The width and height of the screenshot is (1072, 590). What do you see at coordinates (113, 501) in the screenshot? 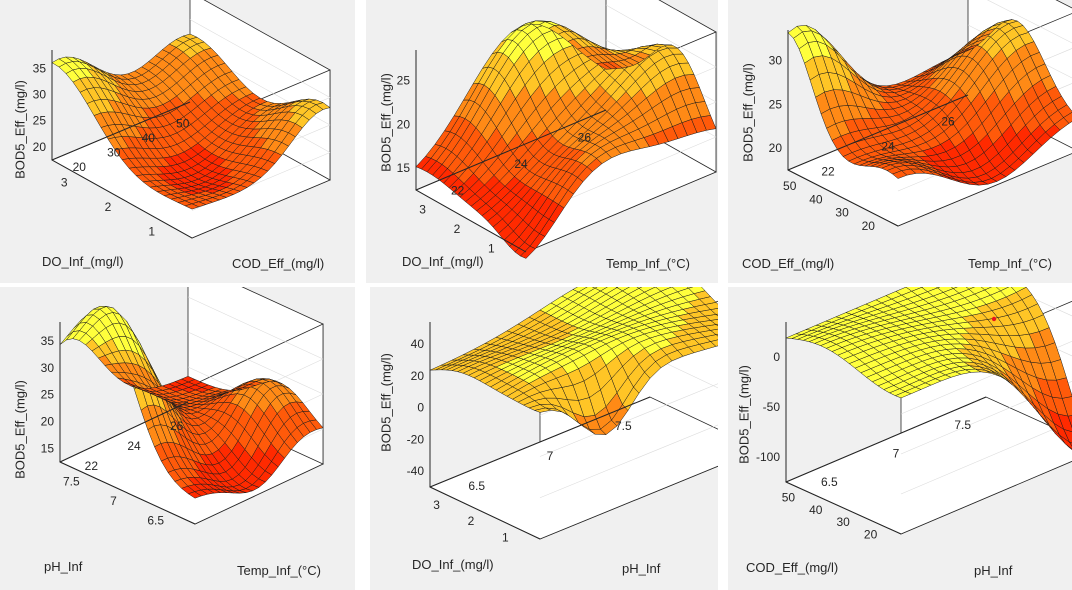
I see `x-tick-label: 7` at bounding box center [113, 501].